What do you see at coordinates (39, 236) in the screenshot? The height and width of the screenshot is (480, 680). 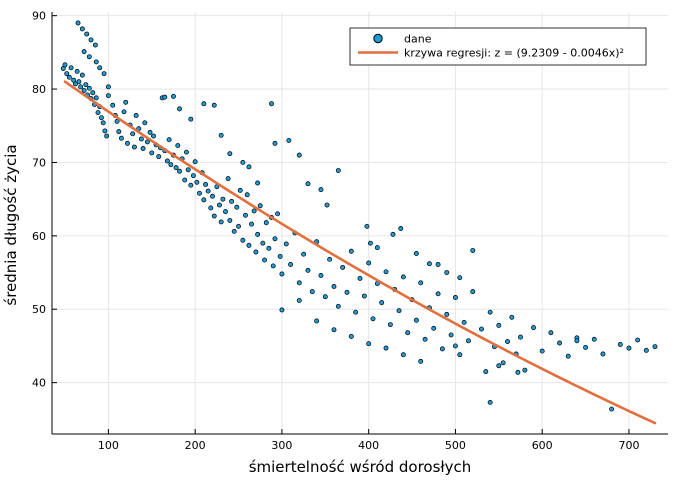 I see `y-tick-label: 60` at bounding box center [39, 236].